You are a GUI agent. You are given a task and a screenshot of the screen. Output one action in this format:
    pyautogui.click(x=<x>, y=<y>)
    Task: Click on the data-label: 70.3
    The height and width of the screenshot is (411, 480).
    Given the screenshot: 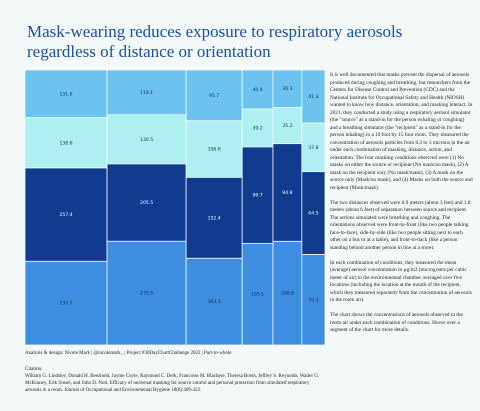 What is the action you would take?
    pyautogui.click(x=313, y=300)
    